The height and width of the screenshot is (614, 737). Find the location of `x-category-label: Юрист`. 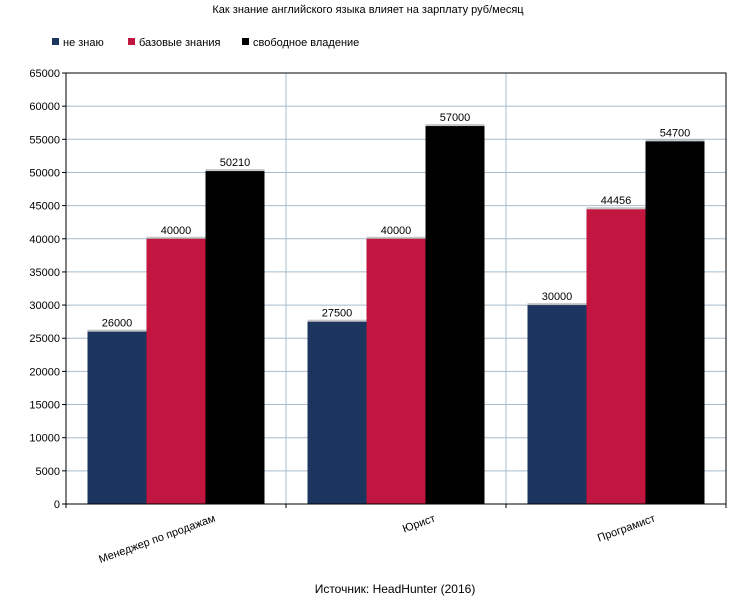

x-category-label: Юрист is located at coordinates (419, 524).